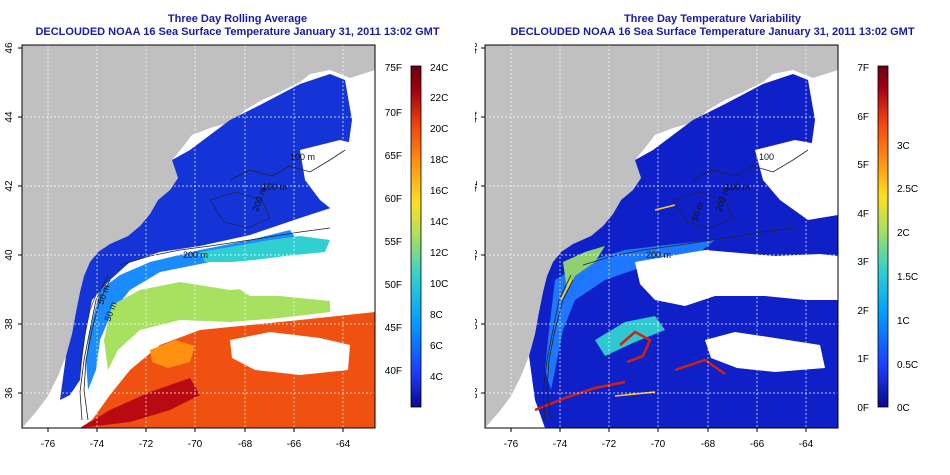 This screenshot has height=475, width=950. I want to click on sst-orange-patch, so click(172, 354).